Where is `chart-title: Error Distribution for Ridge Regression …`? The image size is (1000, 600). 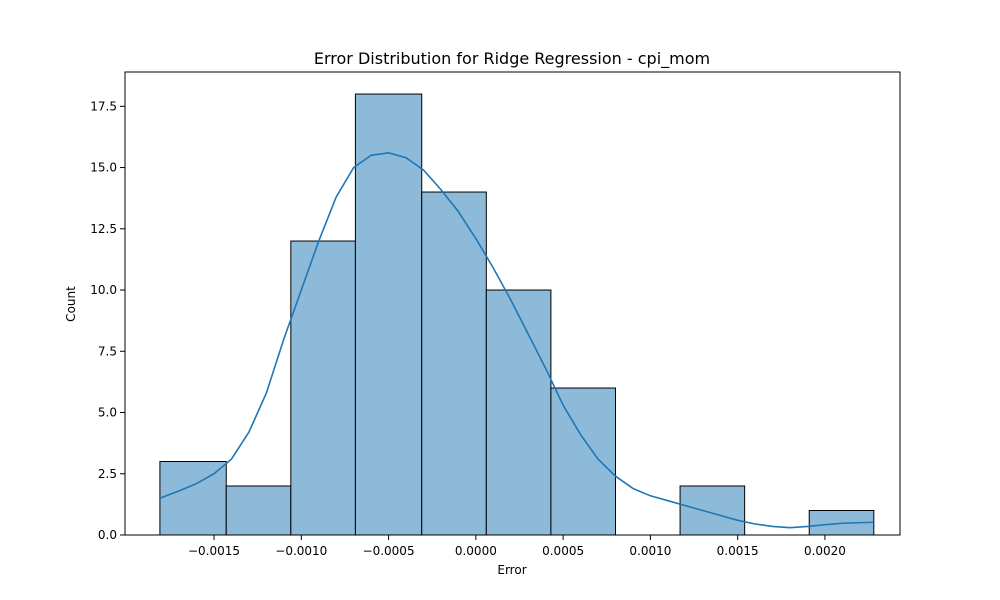
chart-title: Error Distribution for Ridge Regression … is located at coordinates (512, 59).